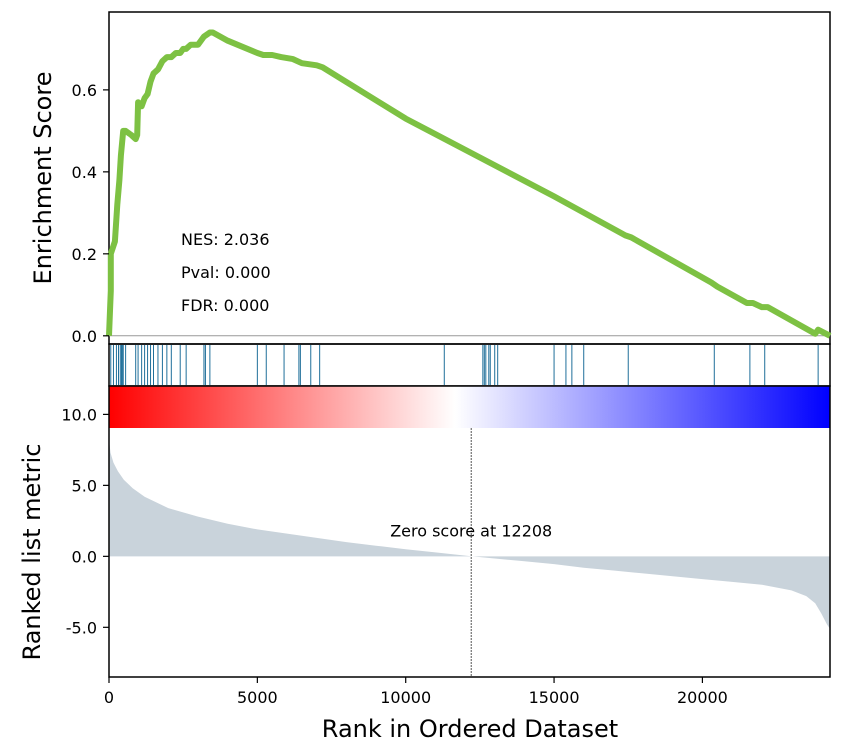  I want to click on gene-hits-panel, so click(469, 365).